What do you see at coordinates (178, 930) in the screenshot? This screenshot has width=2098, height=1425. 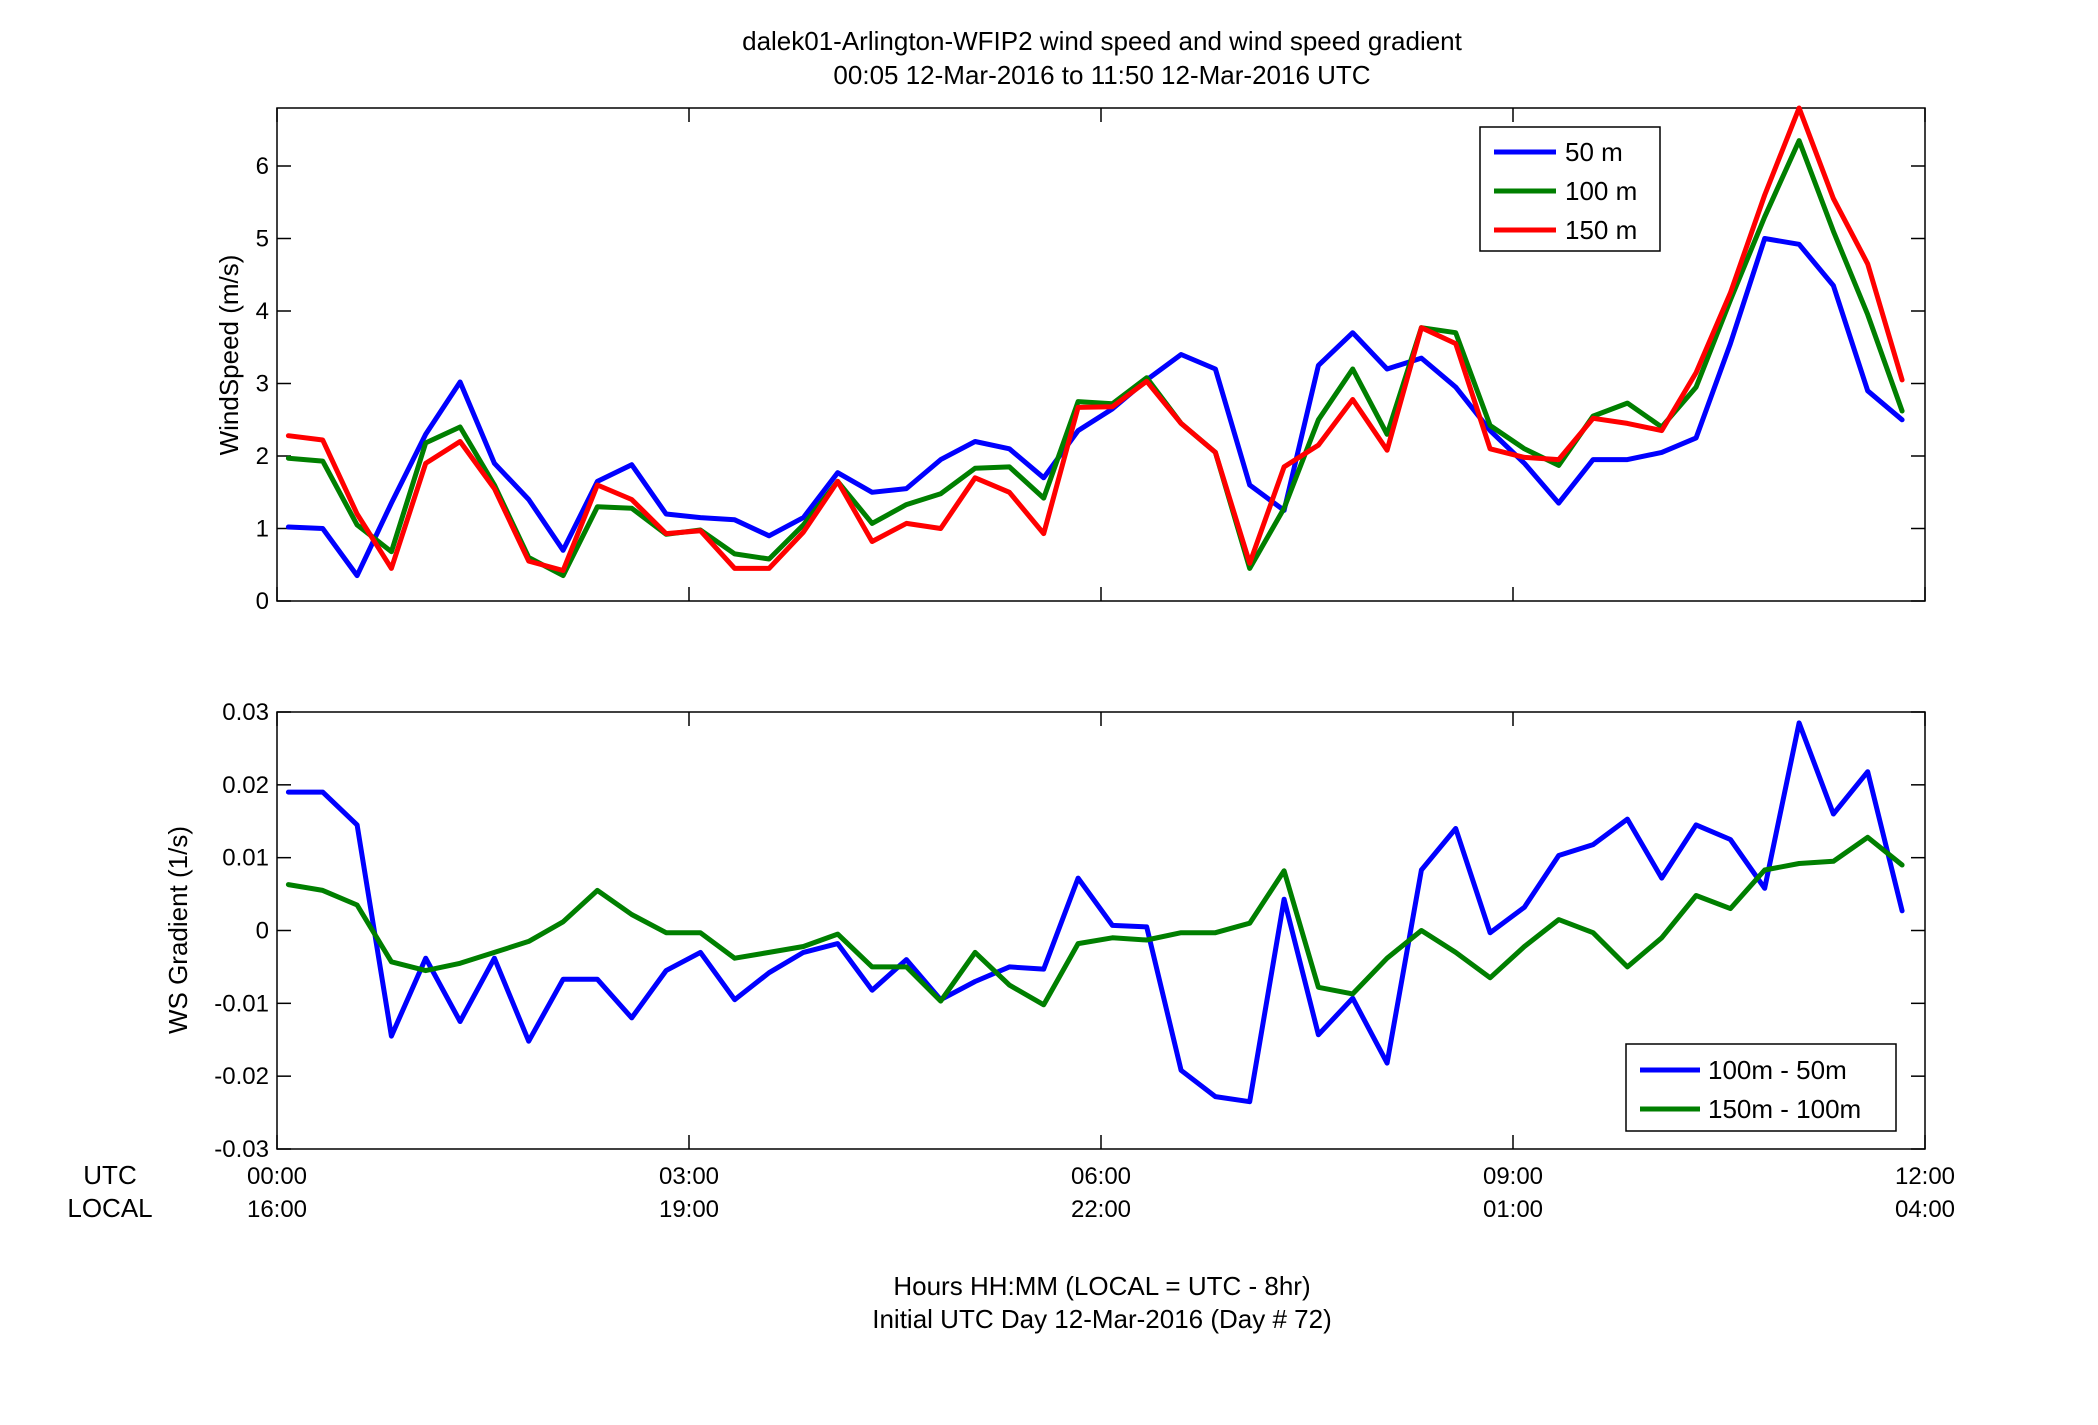 I see `gradient-ylabel: WS Gradient (1/s)` at bounding box center [178, 930].